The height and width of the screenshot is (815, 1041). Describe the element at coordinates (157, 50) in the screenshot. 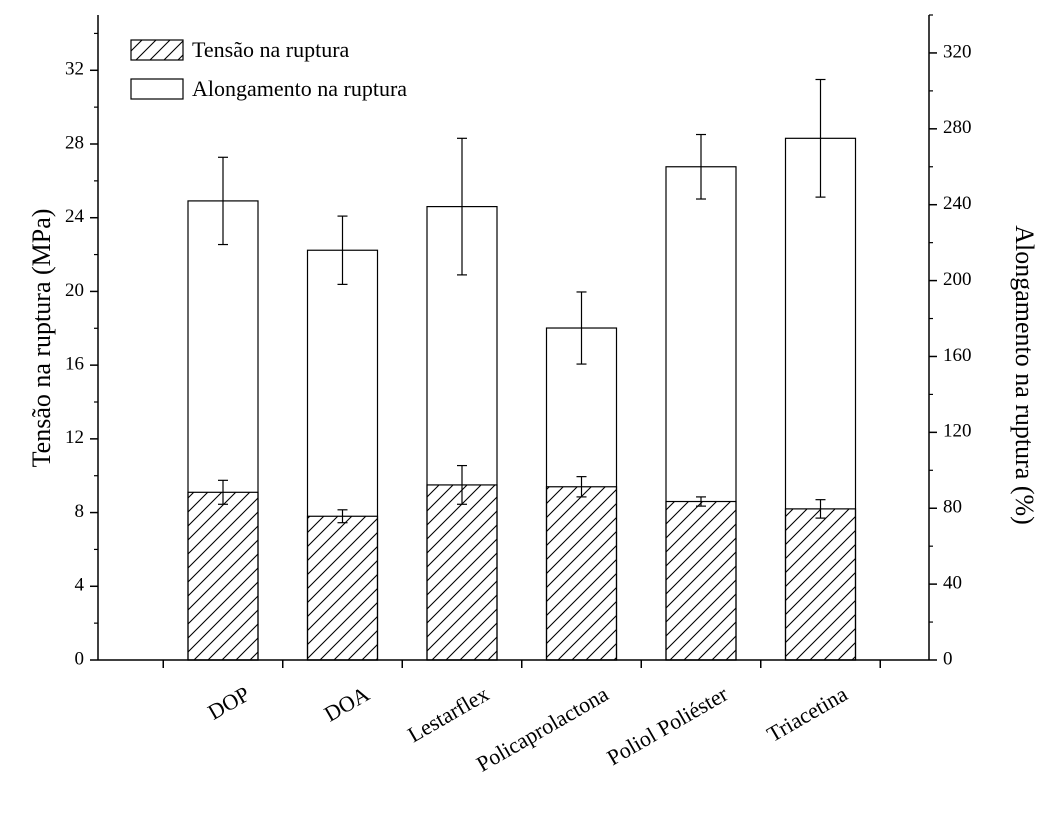

I see `legend-swatch-tensao` at that location.